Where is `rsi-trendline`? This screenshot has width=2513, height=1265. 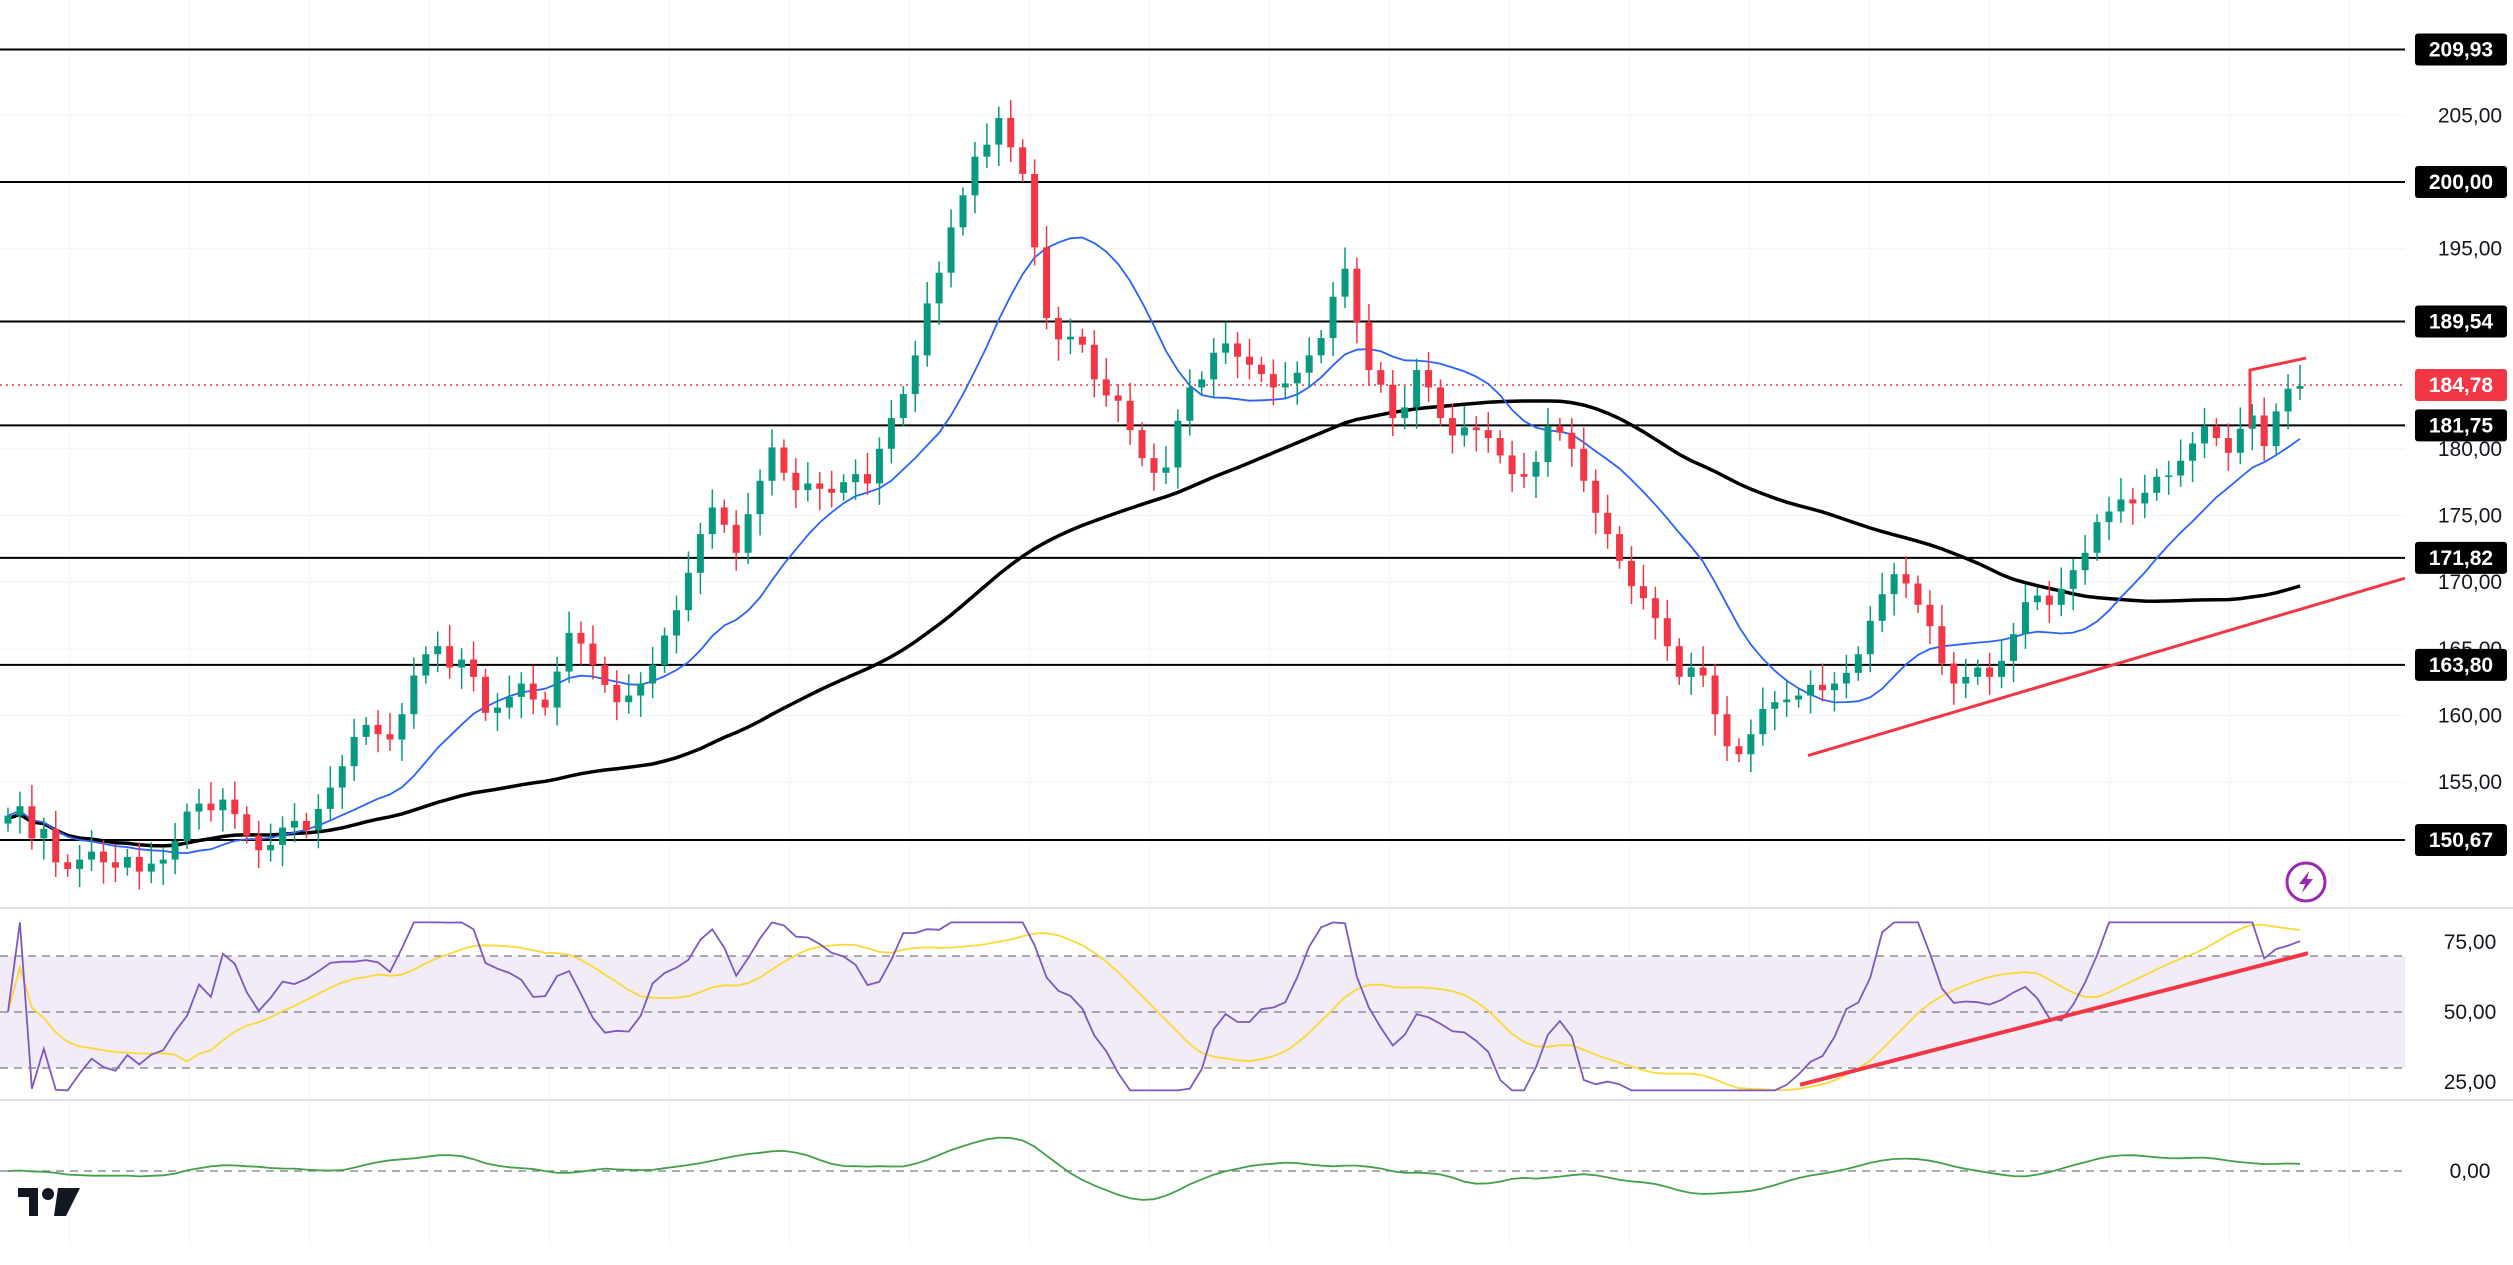
rsi-trendline is located at coordinates (2054, 1019).